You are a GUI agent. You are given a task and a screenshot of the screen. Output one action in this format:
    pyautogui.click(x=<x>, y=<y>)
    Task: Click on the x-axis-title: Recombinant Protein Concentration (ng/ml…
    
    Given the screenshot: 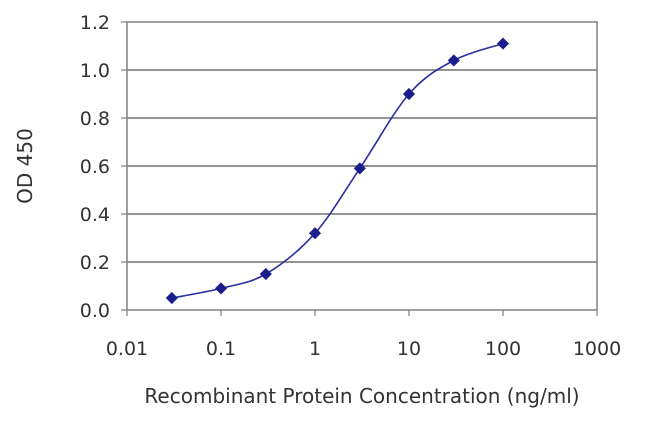 What is the action you would take?
    pyautogui.click(x=361, y=396)
    